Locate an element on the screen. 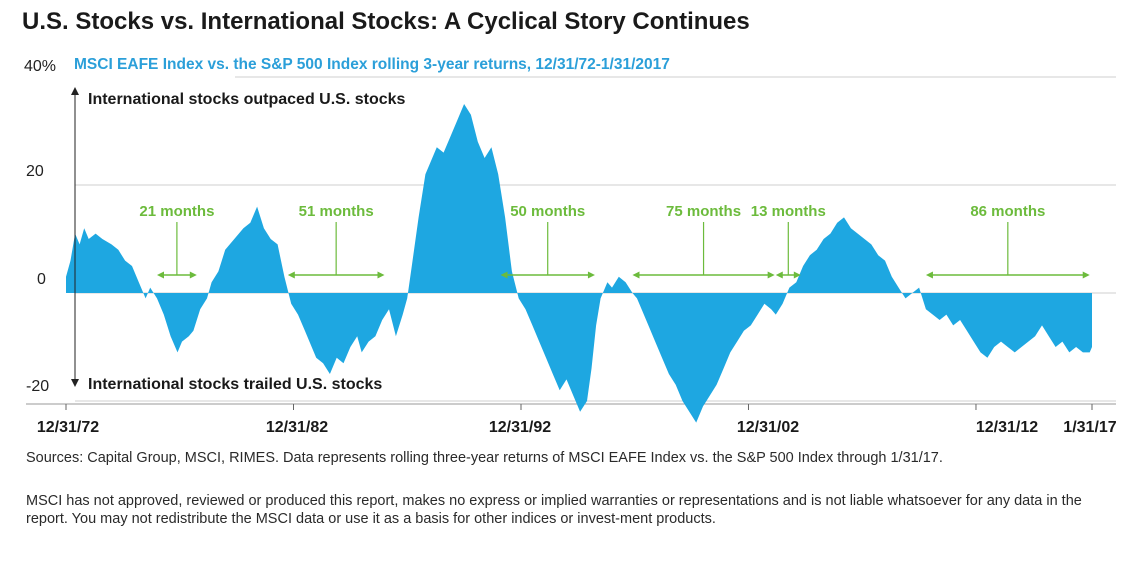 The width and height of the screenshot is (1148, 572). period-label: 13 months is located at coordinates (788, 211).